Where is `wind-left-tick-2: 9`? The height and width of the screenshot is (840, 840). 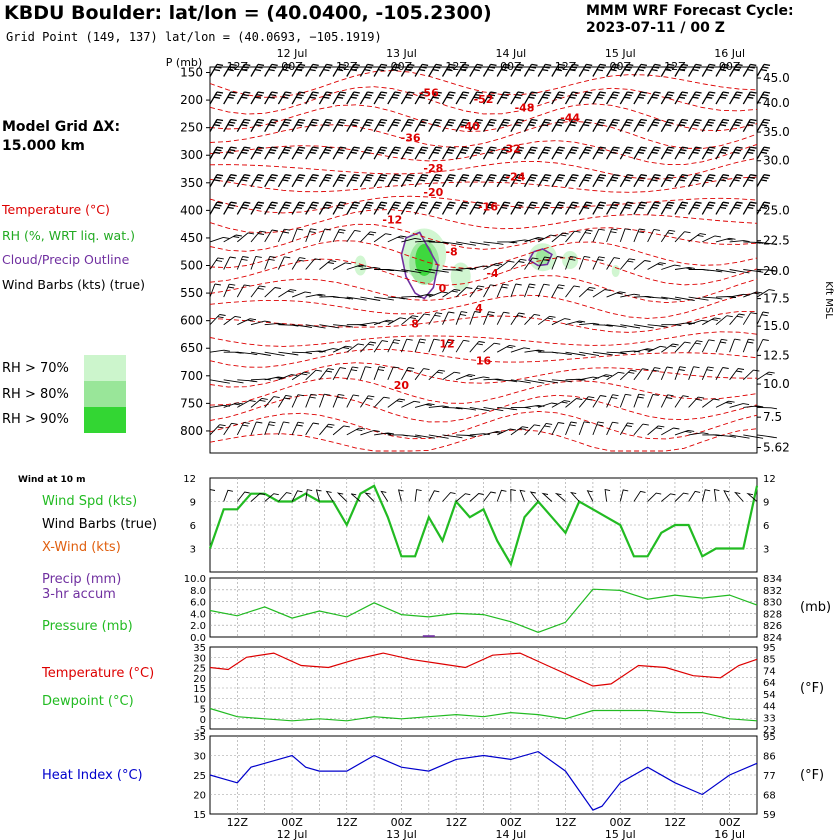
wind-left-tick-2: 9 is located at coordinates (193, 503).